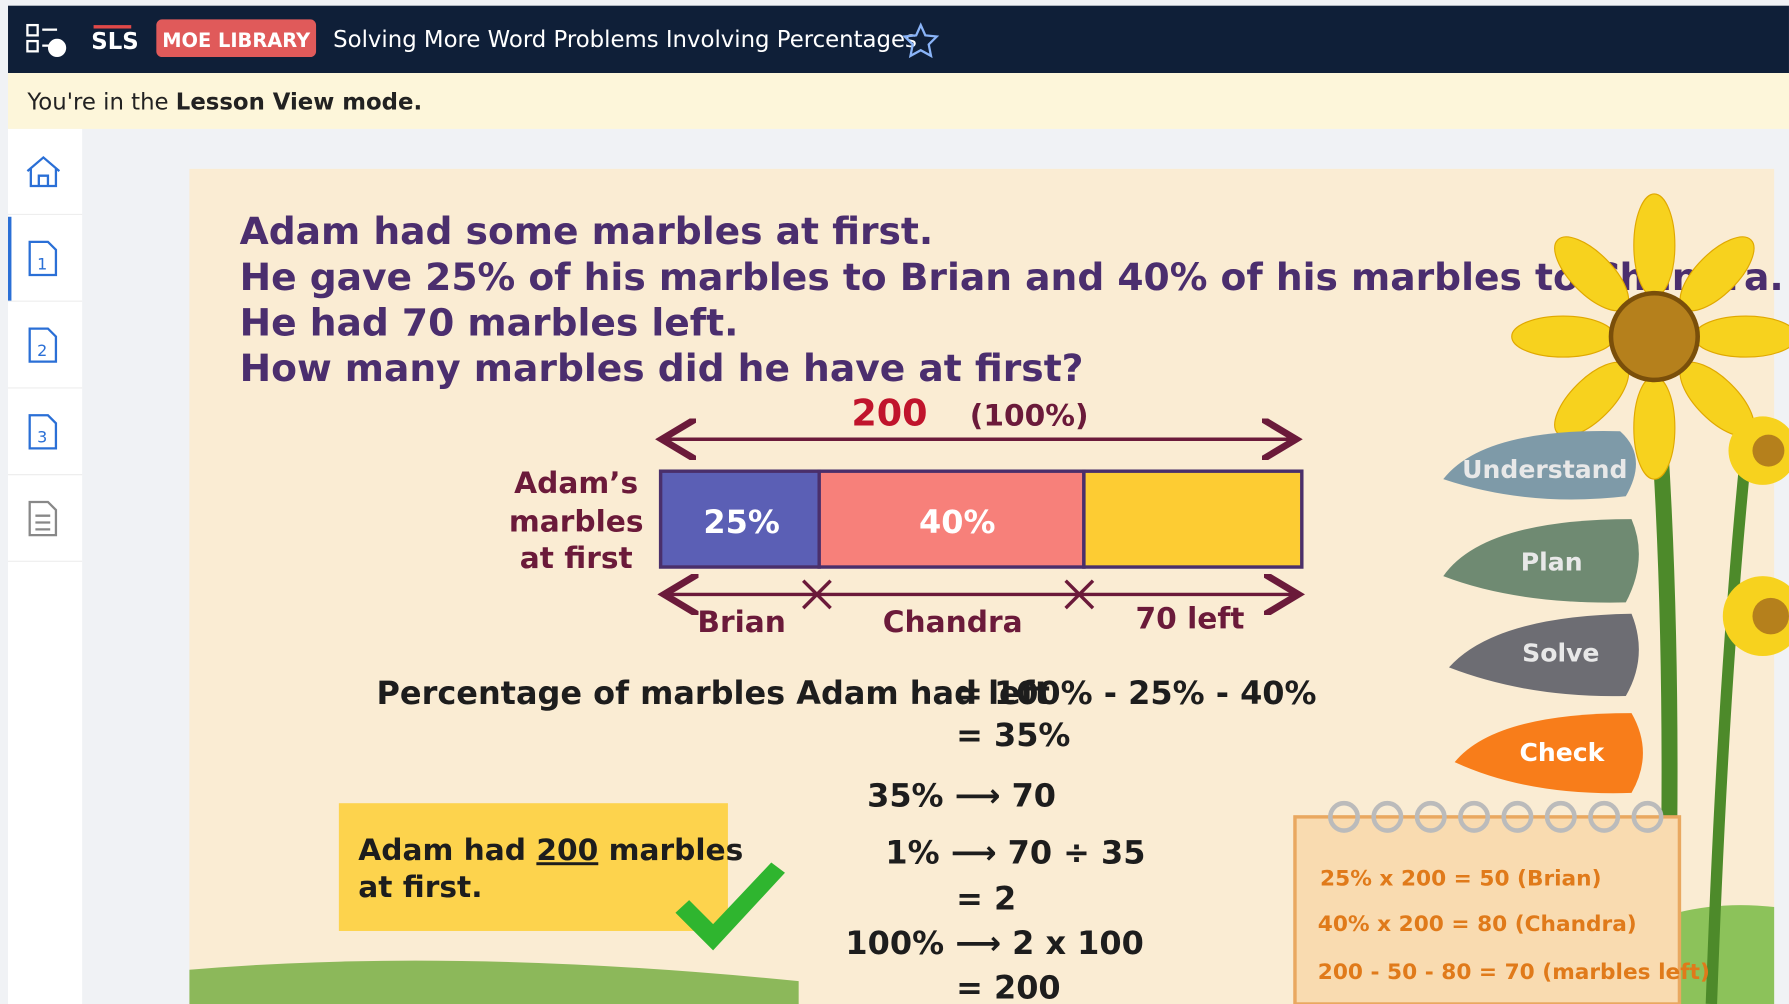  Describe the element at coordinates (1552, 561) in the screenshot. I see `step-label: Plan` at that location.